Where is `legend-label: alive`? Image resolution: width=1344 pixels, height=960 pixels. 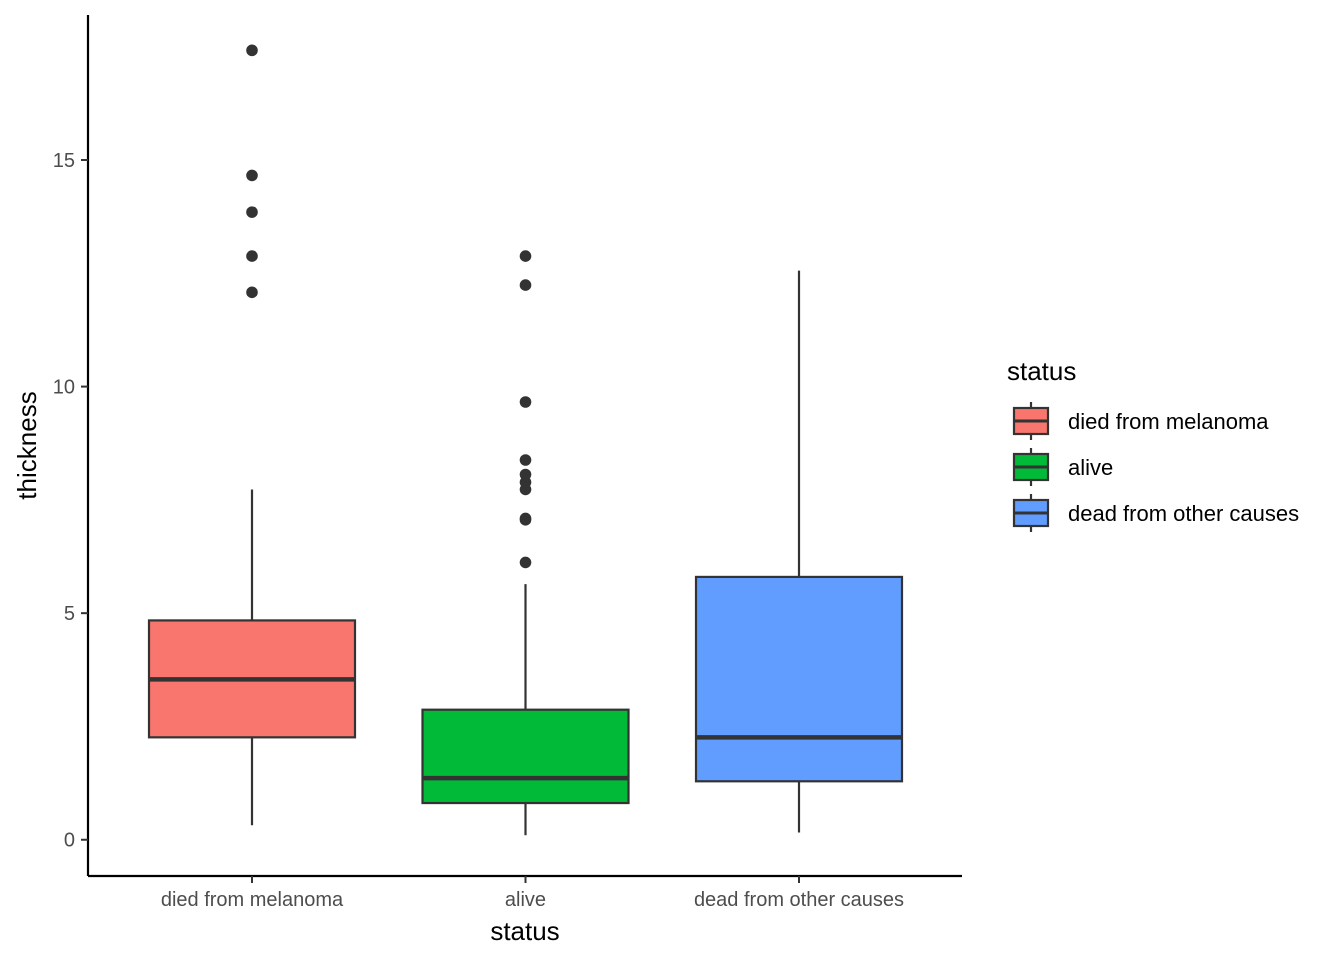 legend-label: alive is located at coordinates (1090, 467).